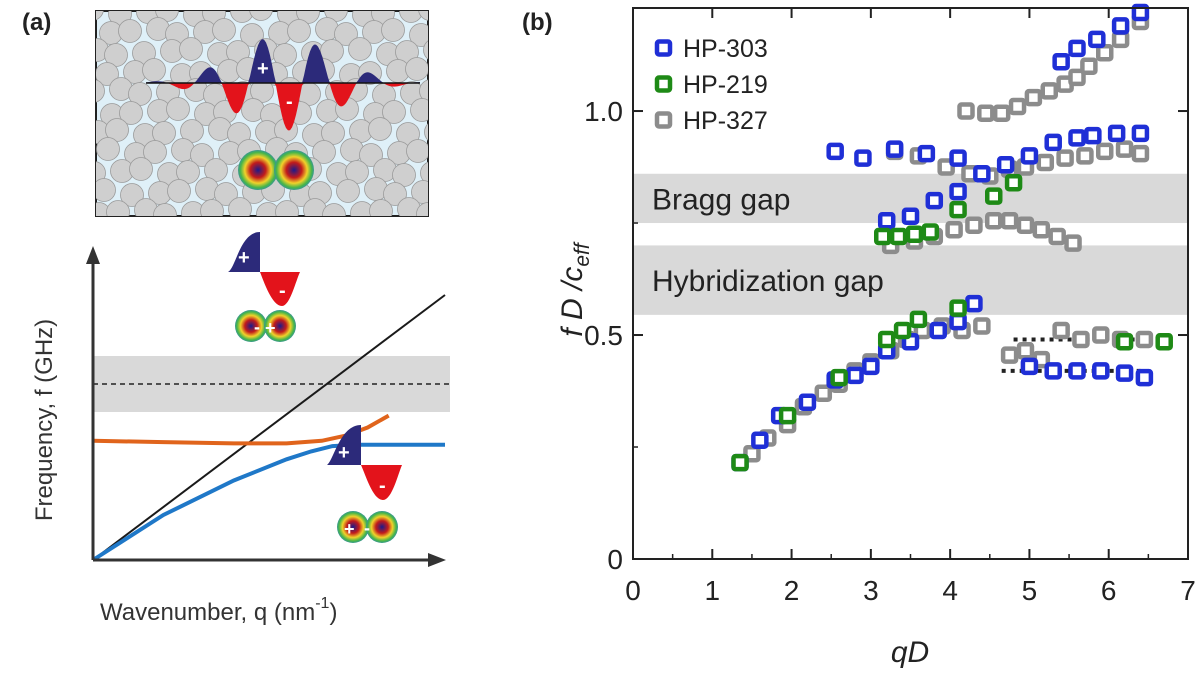 The height and width of the screenshot is (674, 1200). I want to click on x-tick-label: 4, so click(950, 590).